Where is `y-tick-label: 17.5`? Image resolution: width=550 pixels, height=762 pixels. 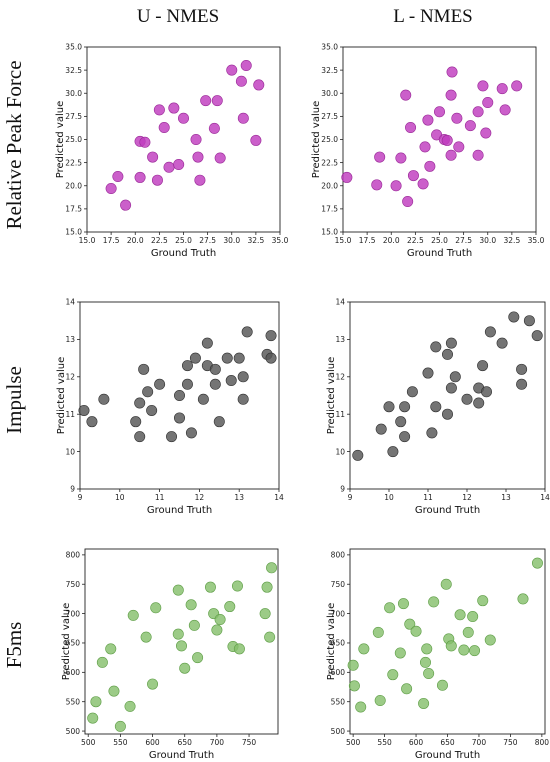
y-tick-label: 17.5 is located at coordinates (329, 209).